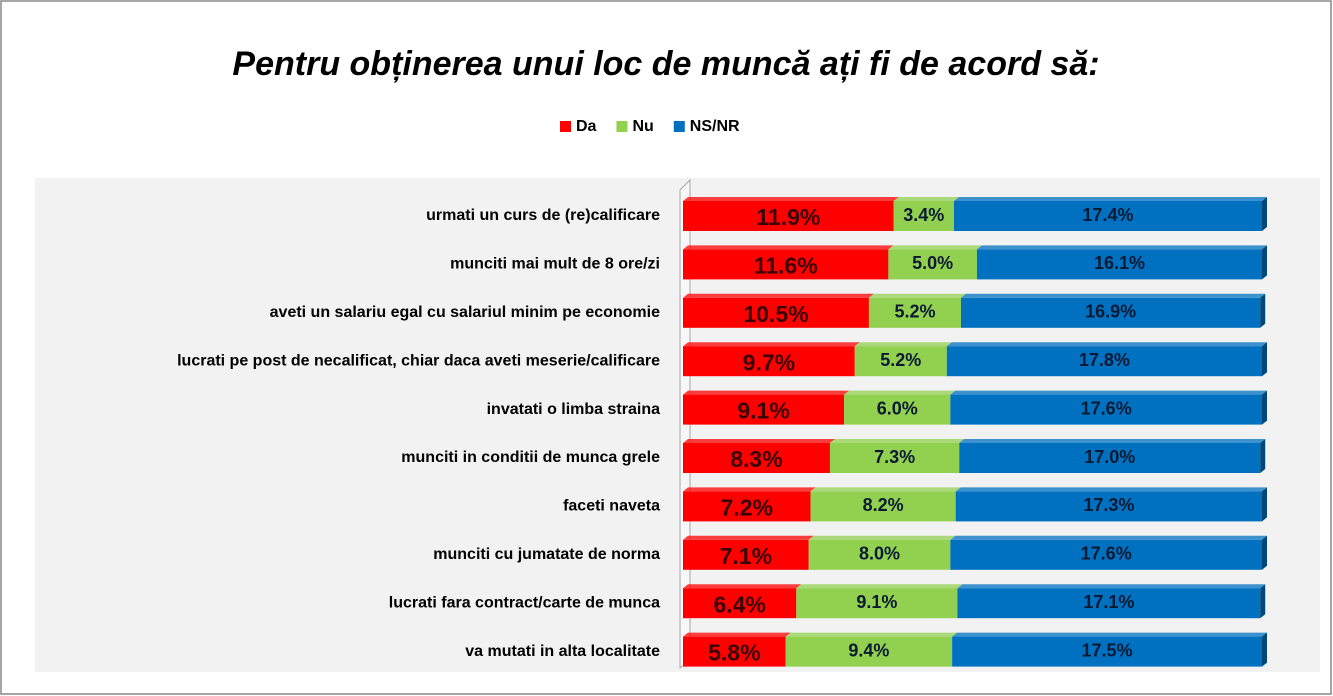 This screenshot has height=696, width=1333. I want to click on value-label: 6.0%, so click(897, 408).